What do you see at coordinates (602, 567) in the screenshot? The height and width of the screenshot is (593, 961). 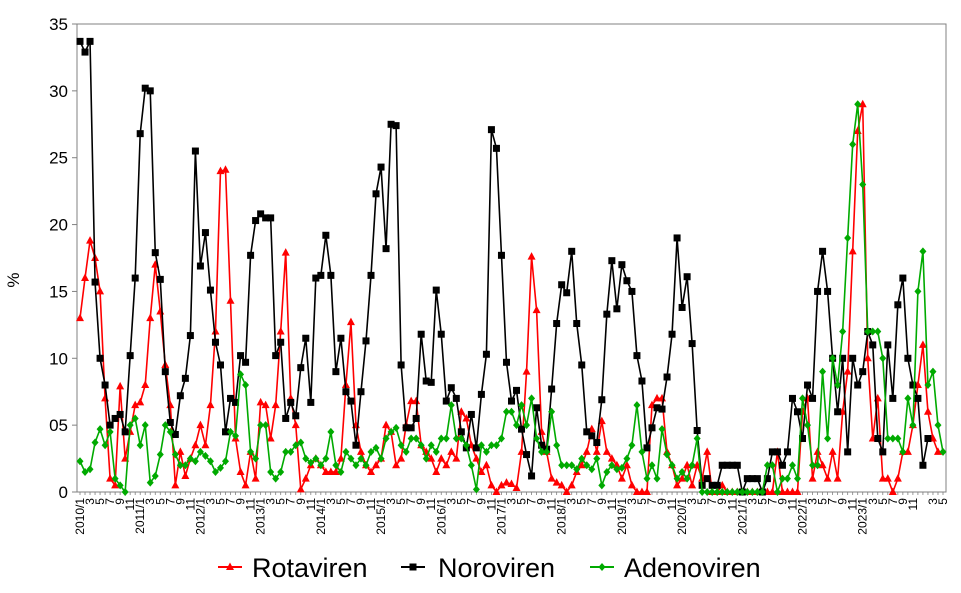 I see `legend-marker-adenoviren` at bounding box center [602, 567].